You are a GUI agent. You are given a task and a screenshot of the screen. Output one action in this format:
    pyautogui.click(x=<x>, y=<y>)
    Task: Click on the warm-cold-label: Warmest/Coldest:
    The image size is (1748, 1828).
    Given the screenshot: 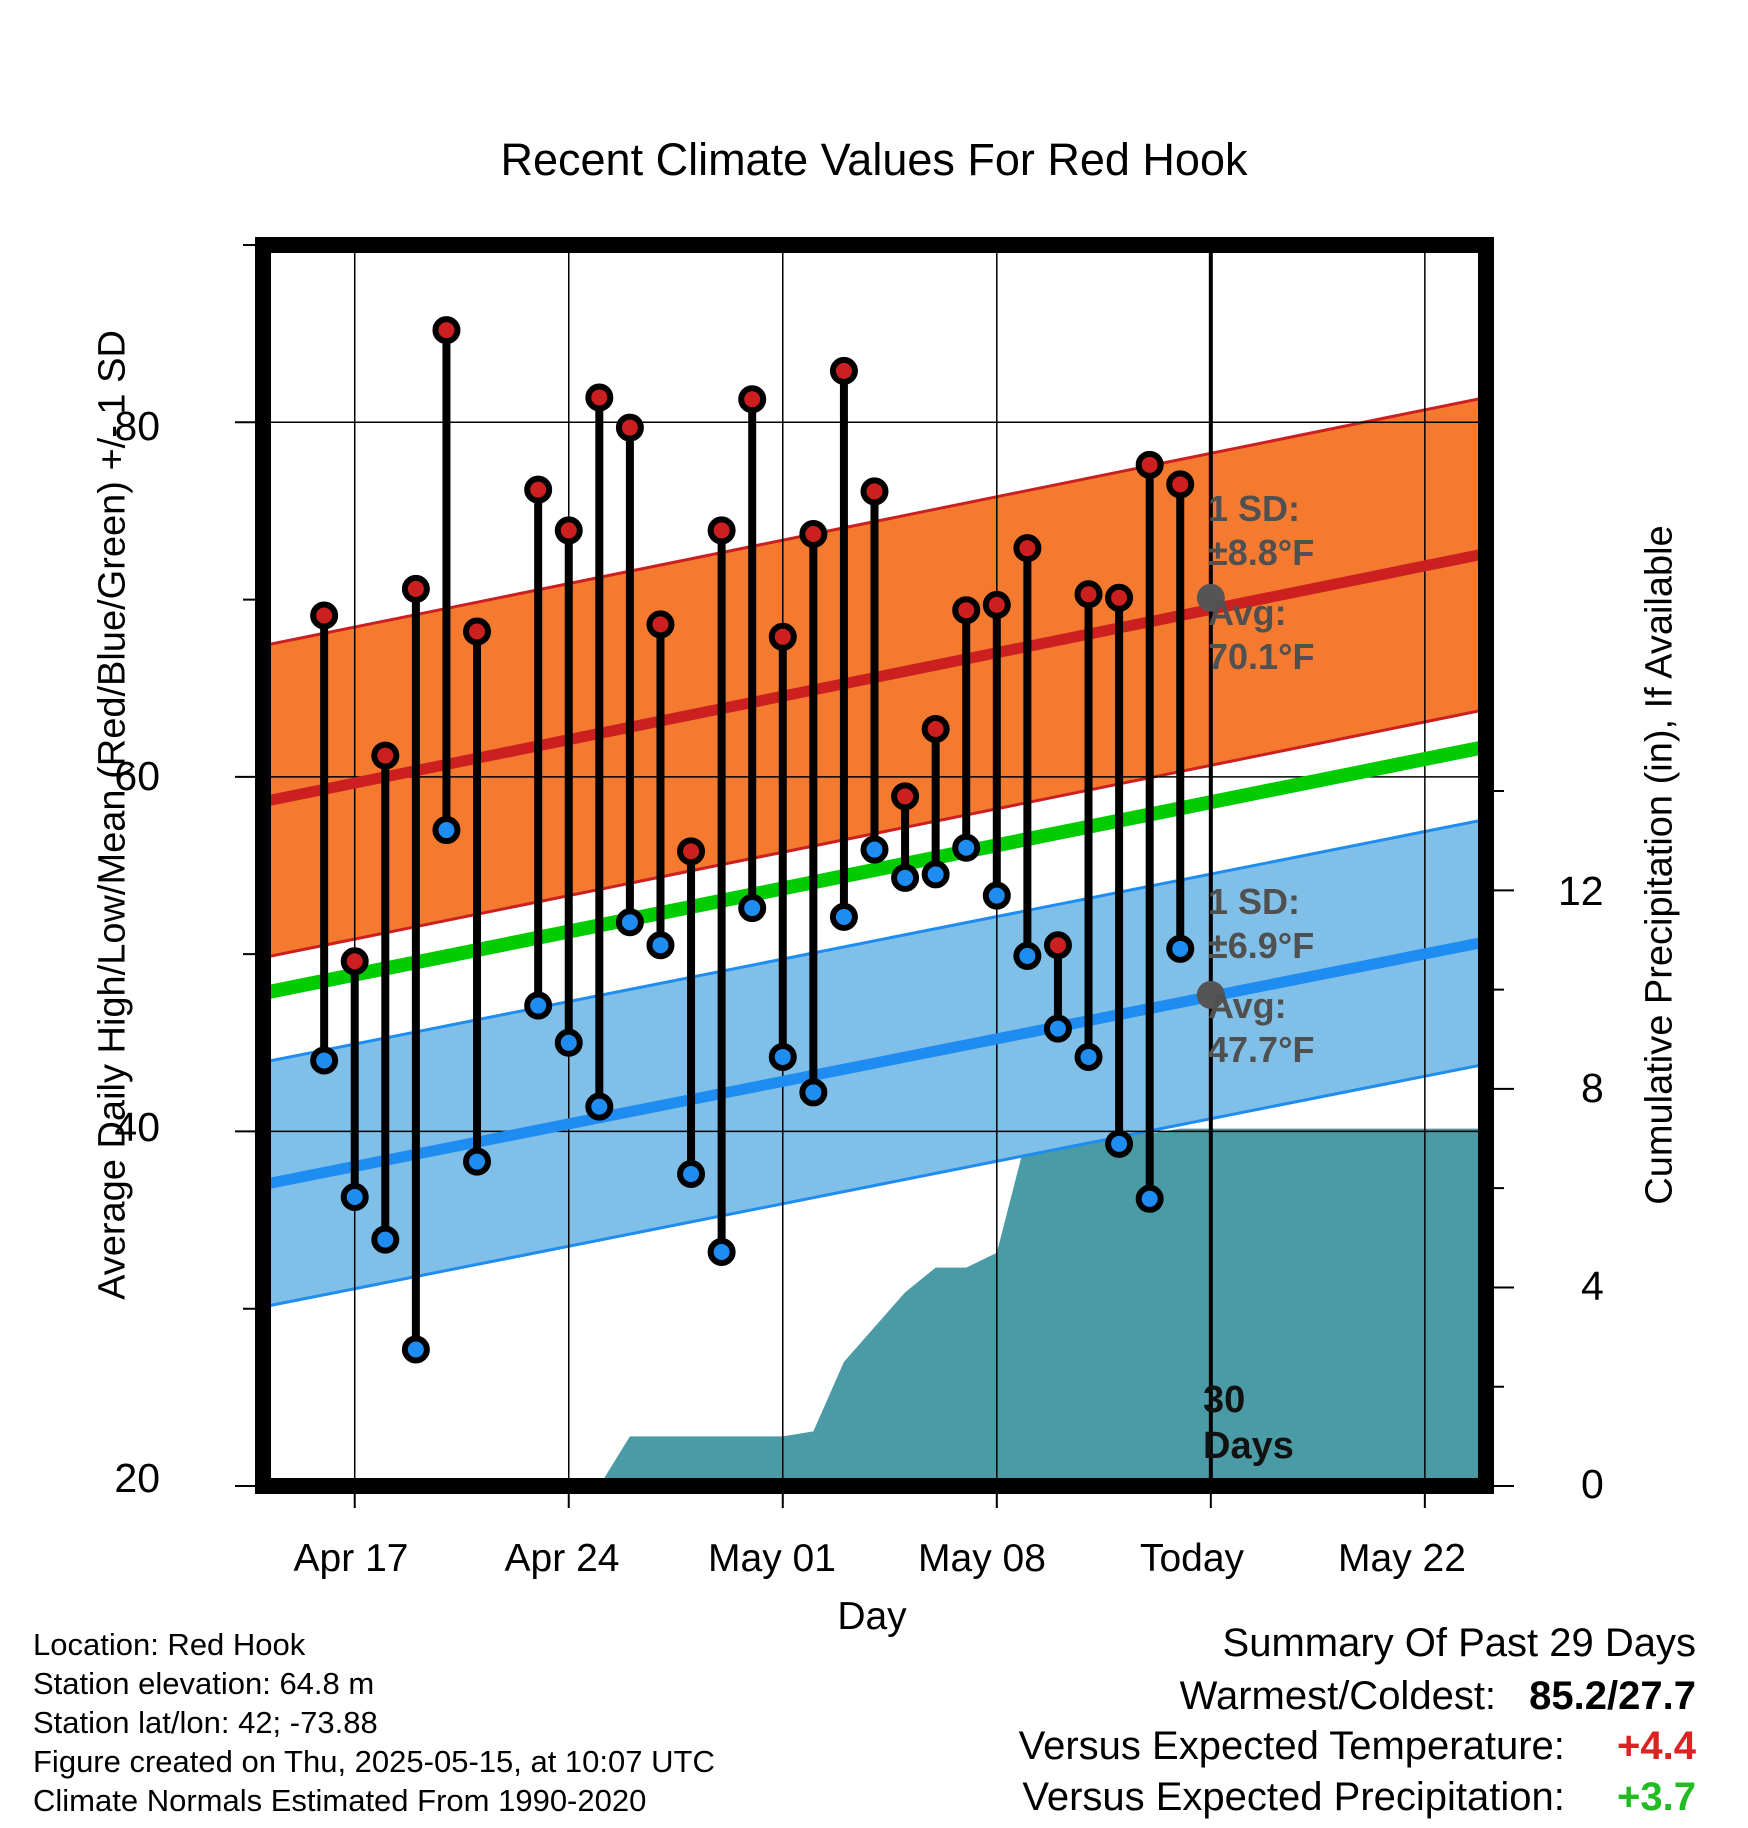 What is the action you would take?
    pyautogui.click(x=1338, y=1696)
    